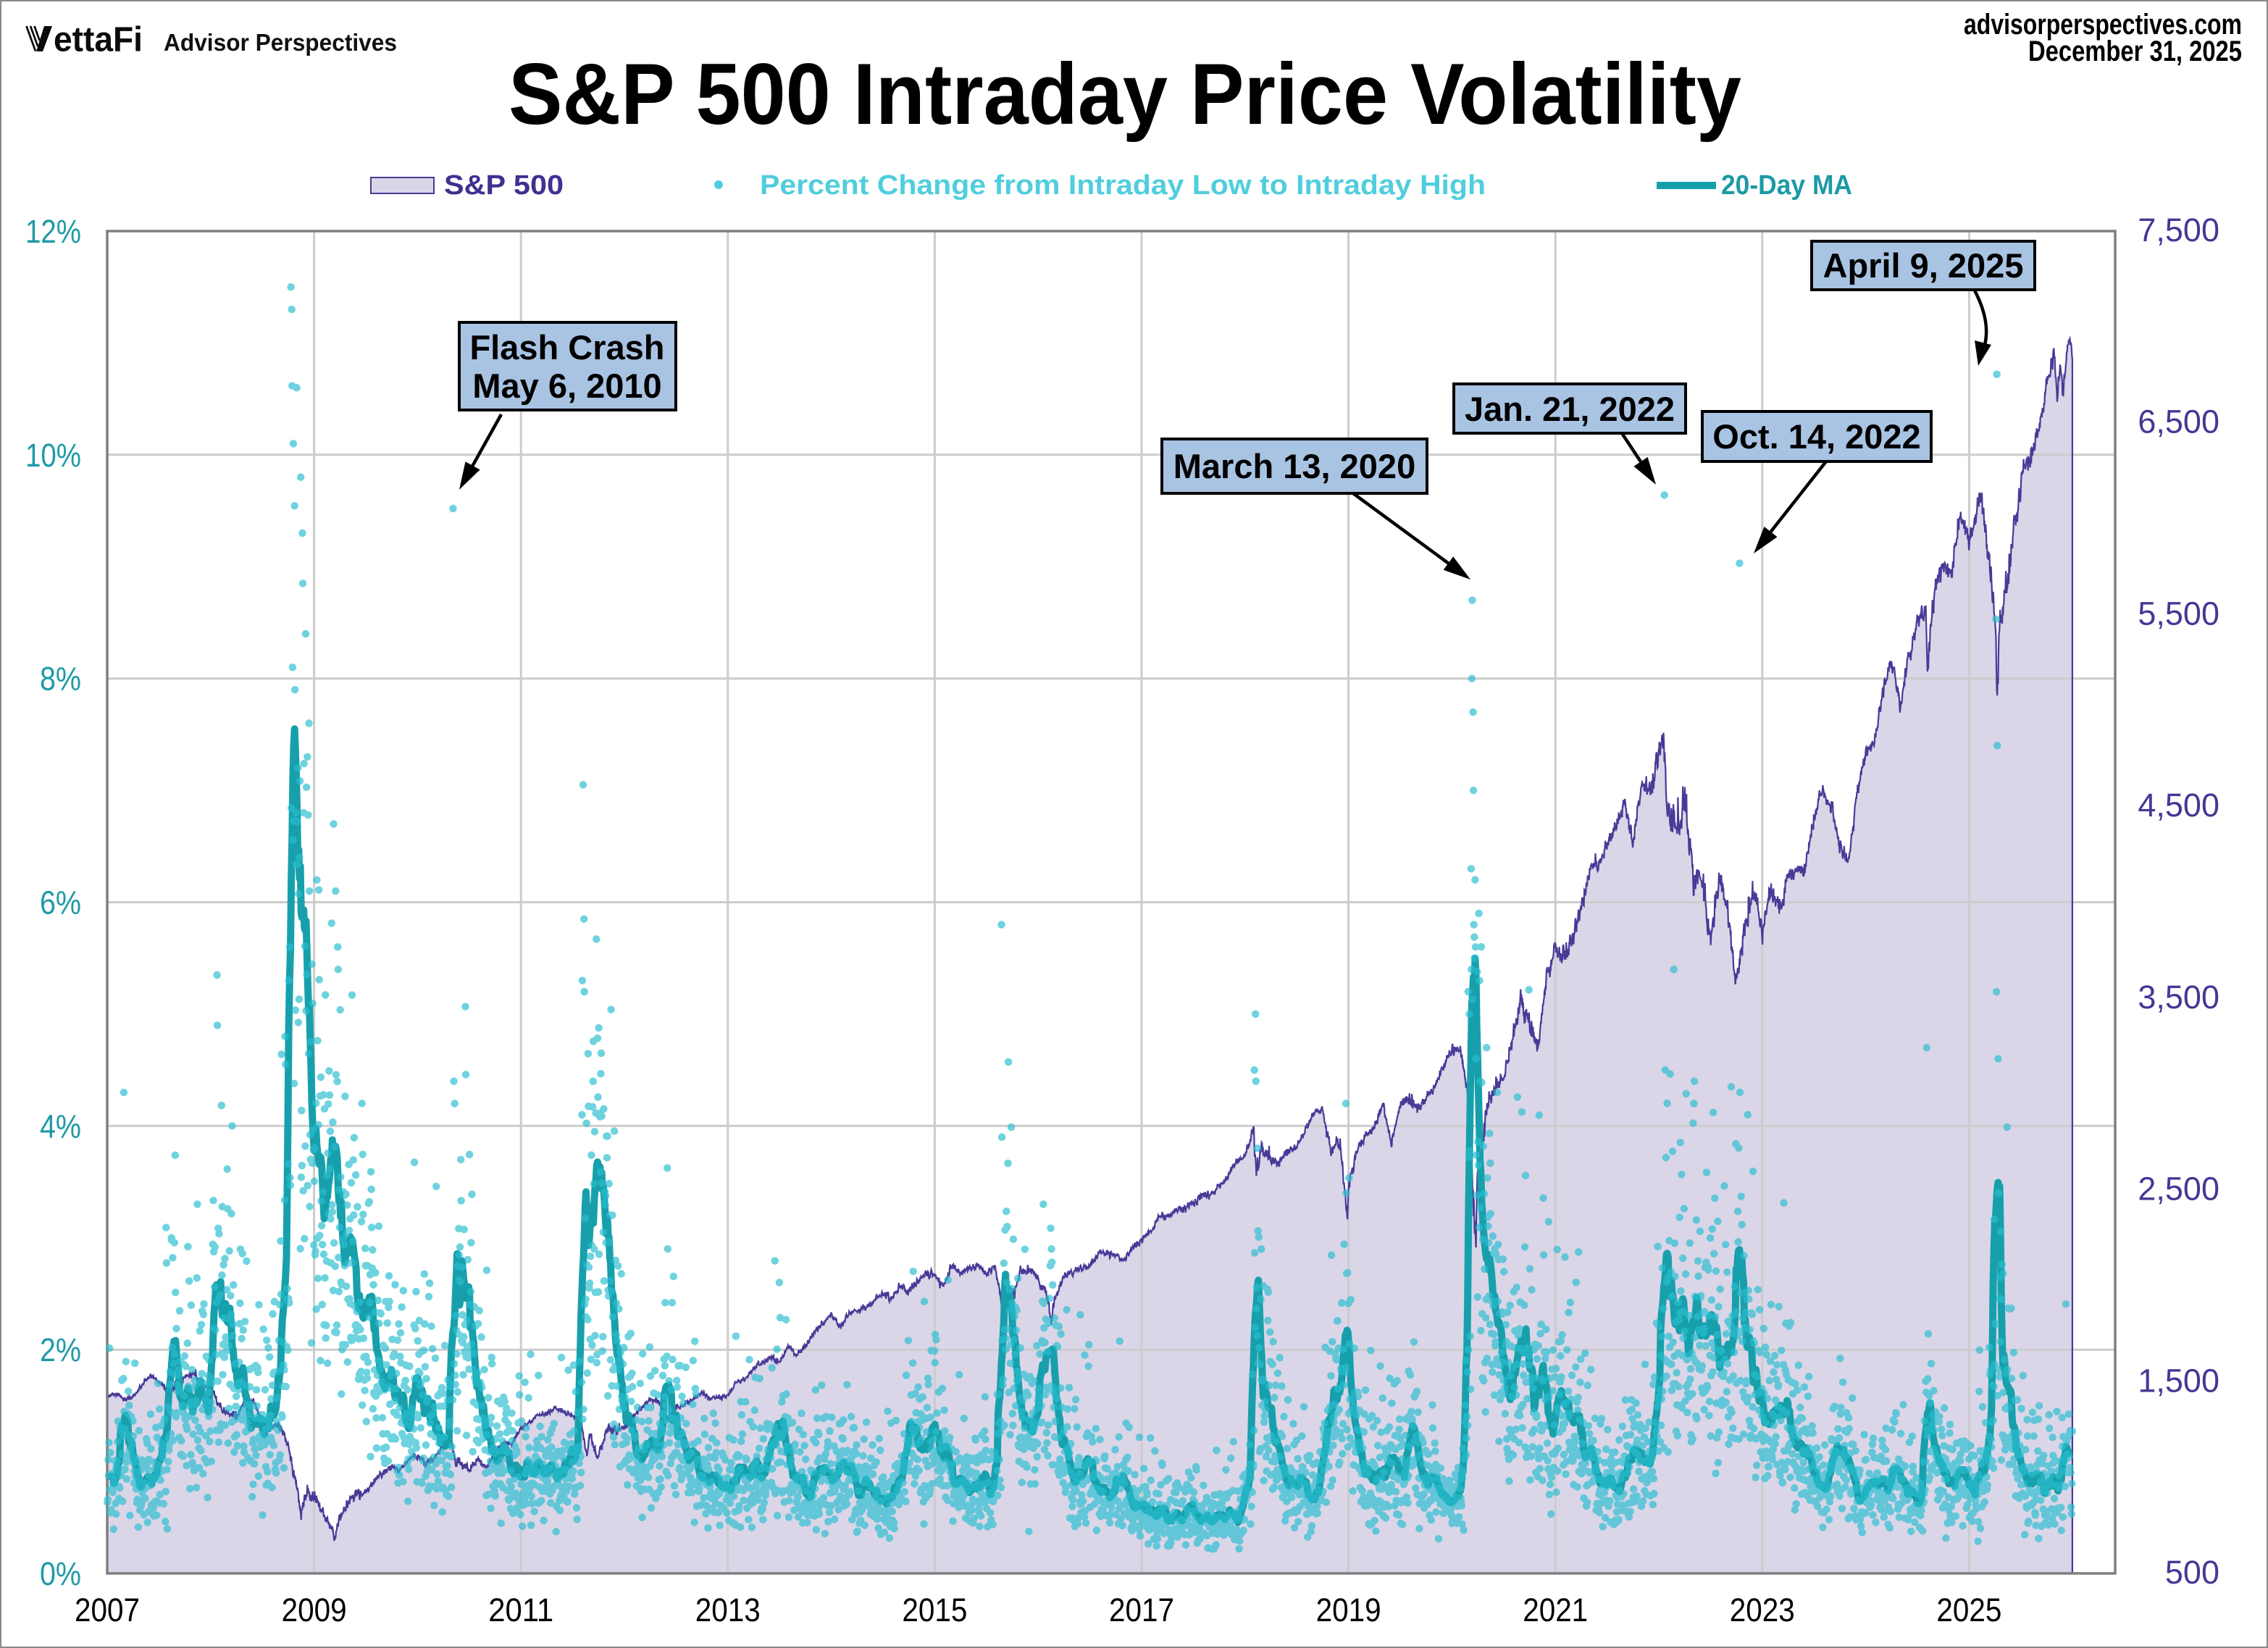 The image size is (2268, 1648). Describe the element at coordinates (61, 1349) in the screenshot. I see `svg-text: 2%` at that location.